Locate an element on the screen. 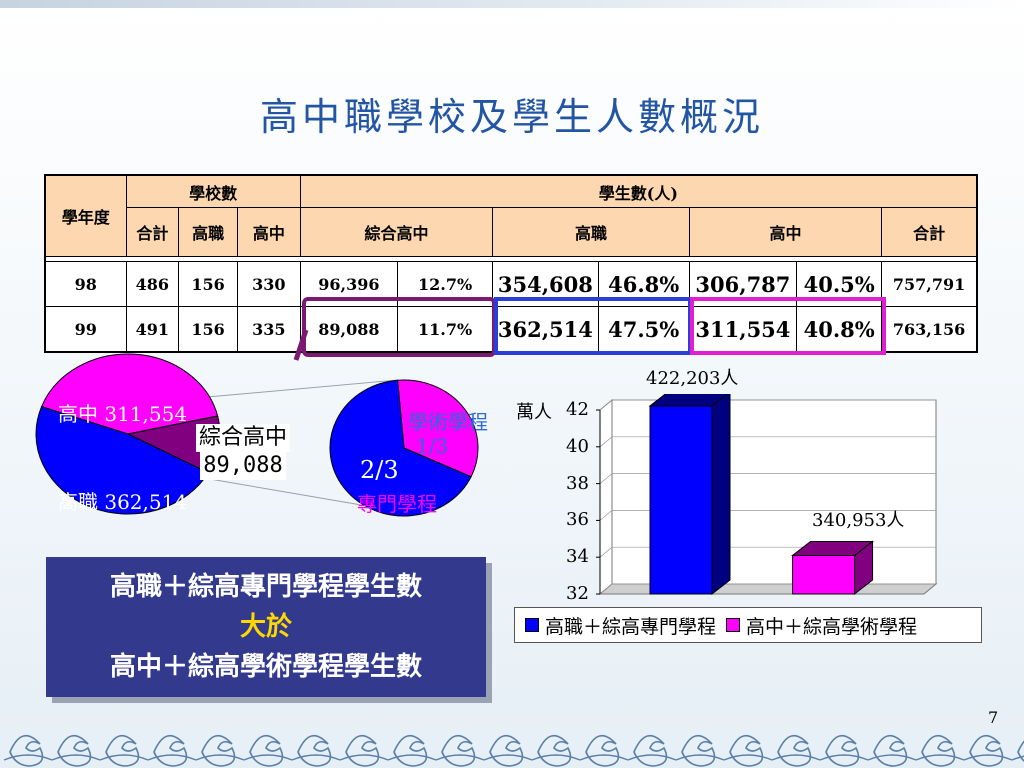 The height and width of the screenshot is (768, 1024). cell-school-total: 486 is located at coordinates (152, 284).